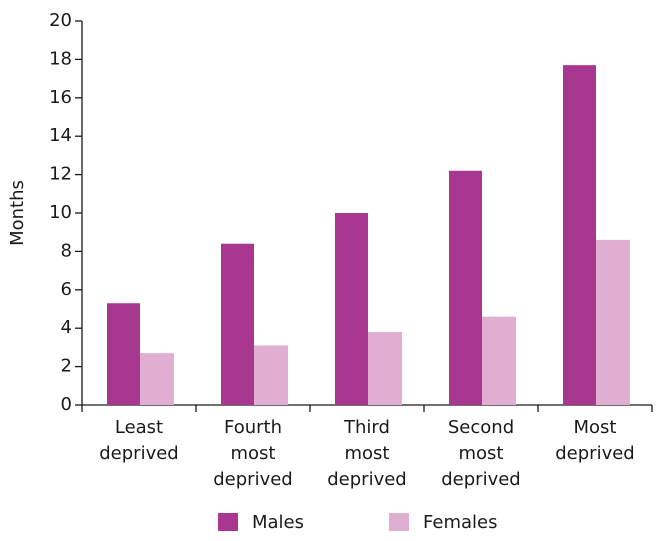 Image resolution: width=659 pixels, height=541 pixels. I want to click on y-tick-label: 2, so click(66, 366).